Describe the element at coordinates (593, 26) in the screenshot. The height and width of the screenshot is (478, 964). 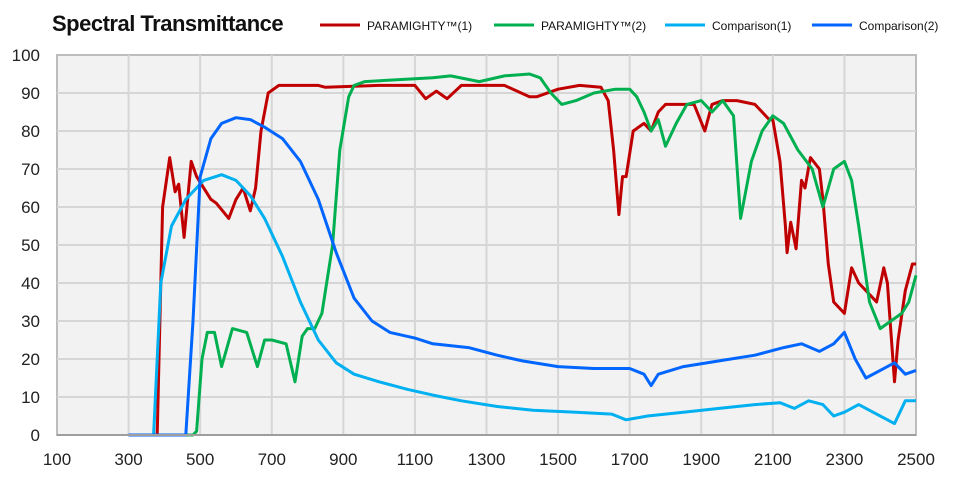
I see `legend-label: PARAMIGHTY™(2)` at that location.